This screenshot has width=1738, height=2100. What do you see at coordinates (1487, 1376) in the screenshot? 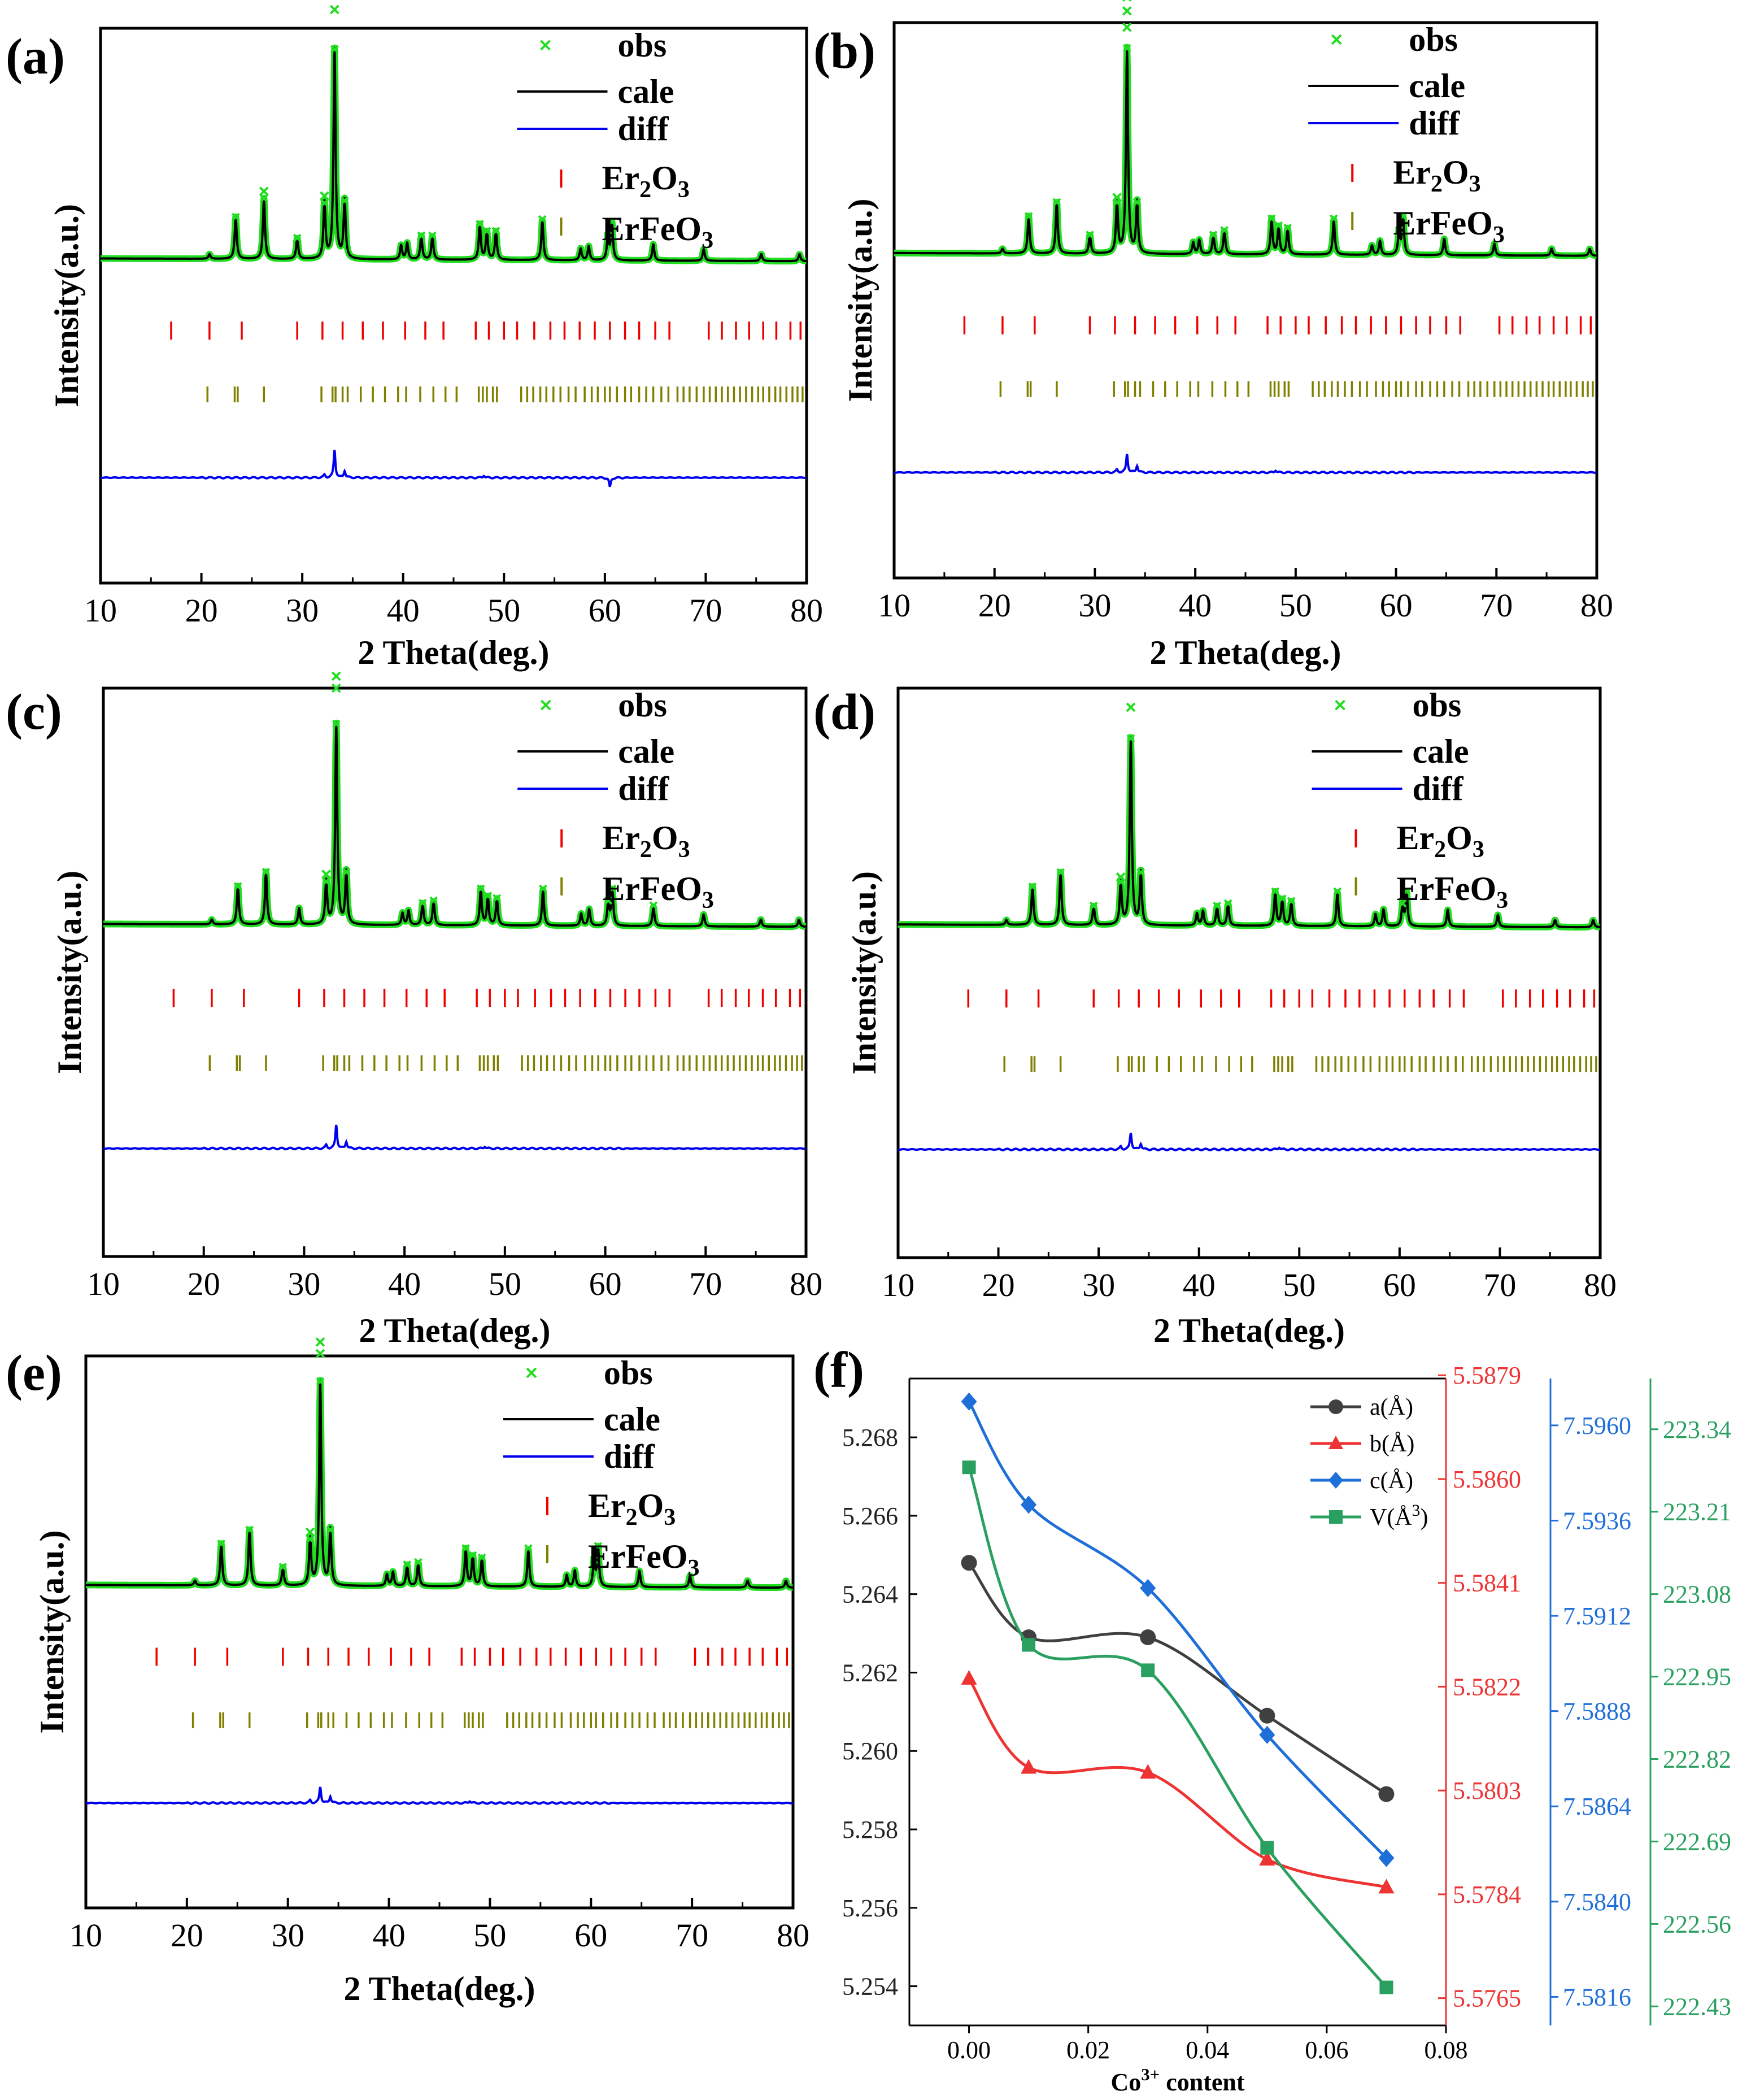
I see `b-tick-label: 5.5879` at bounding box center [1487, 1376].